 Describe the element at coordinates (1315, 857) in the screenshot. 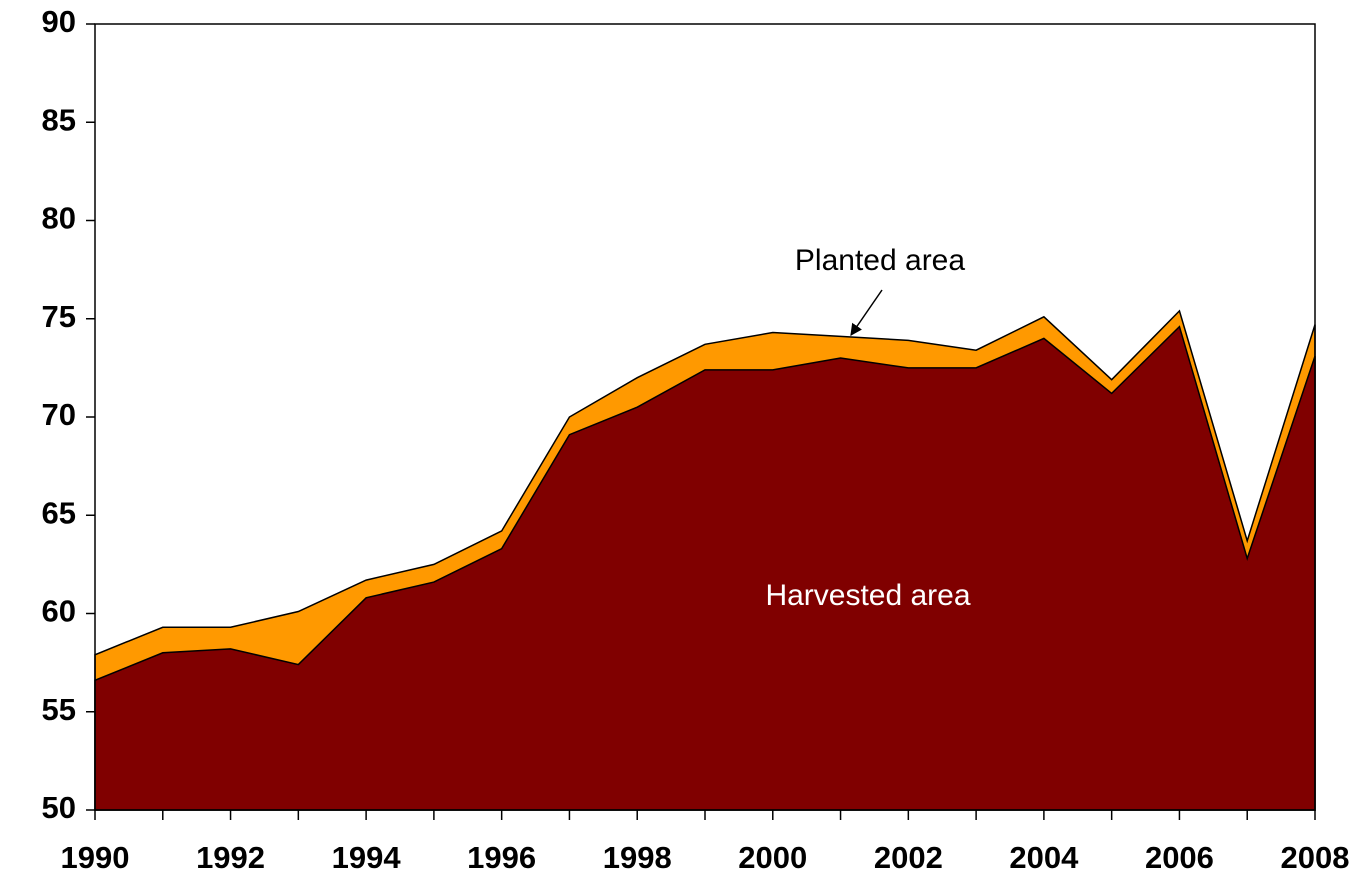

I see `x-tick-label: 2008` at that location.